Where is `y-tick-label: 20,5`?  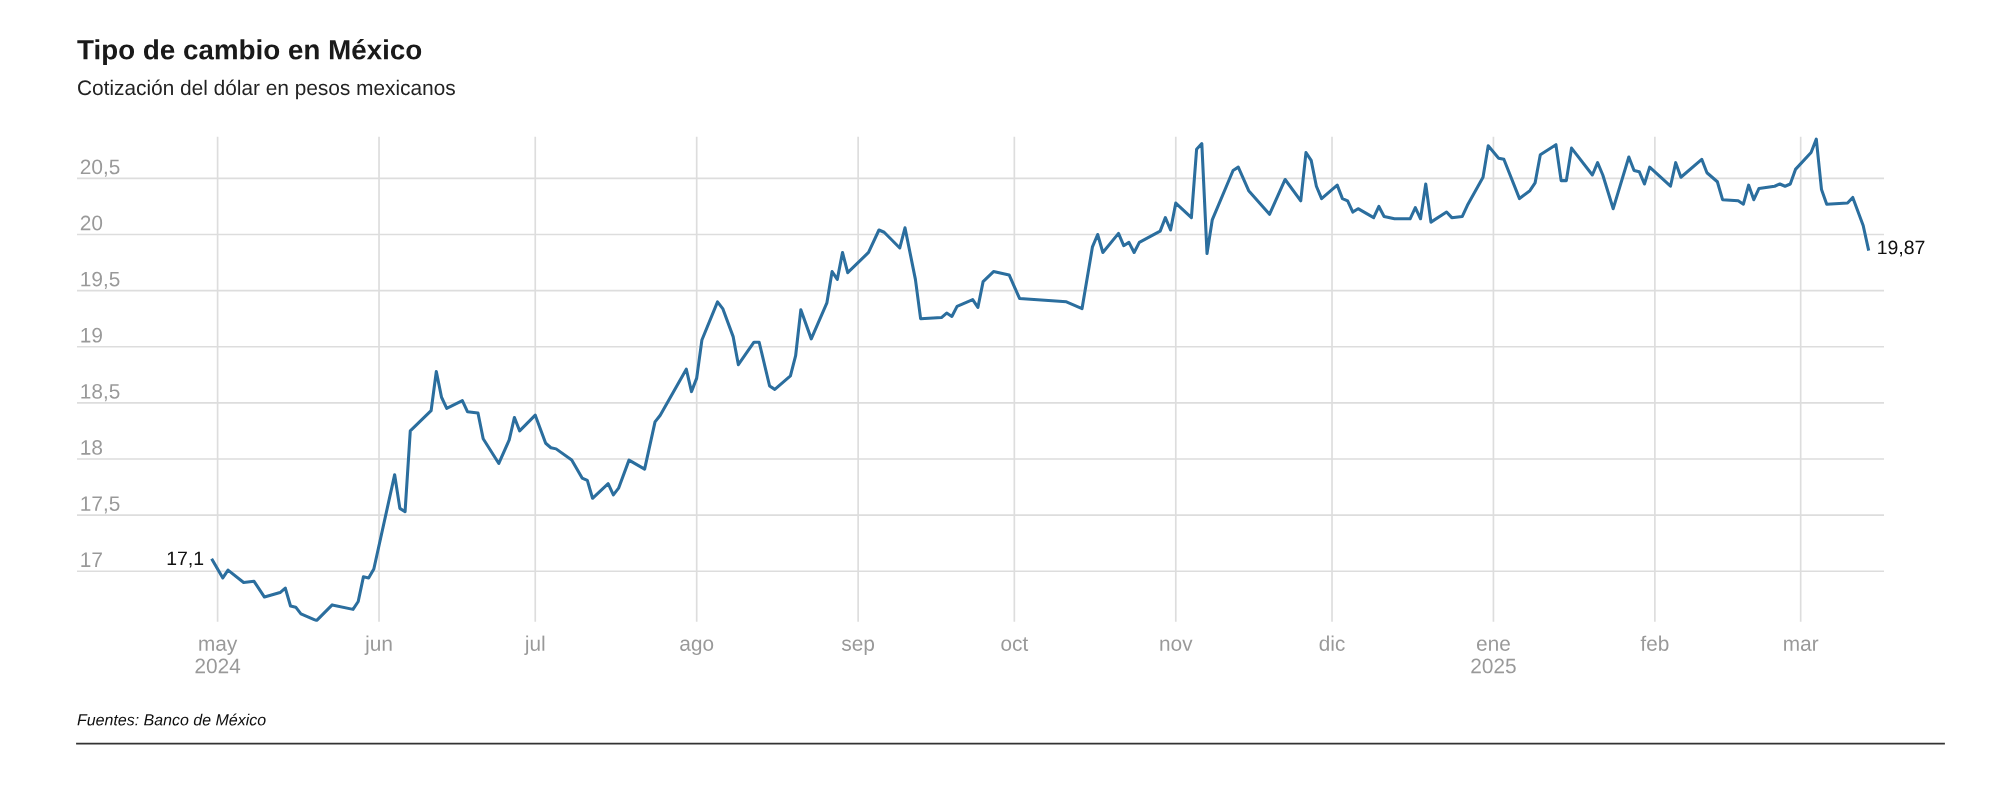
y-tick-label: 20,5 is located at coordinates (100, 168).